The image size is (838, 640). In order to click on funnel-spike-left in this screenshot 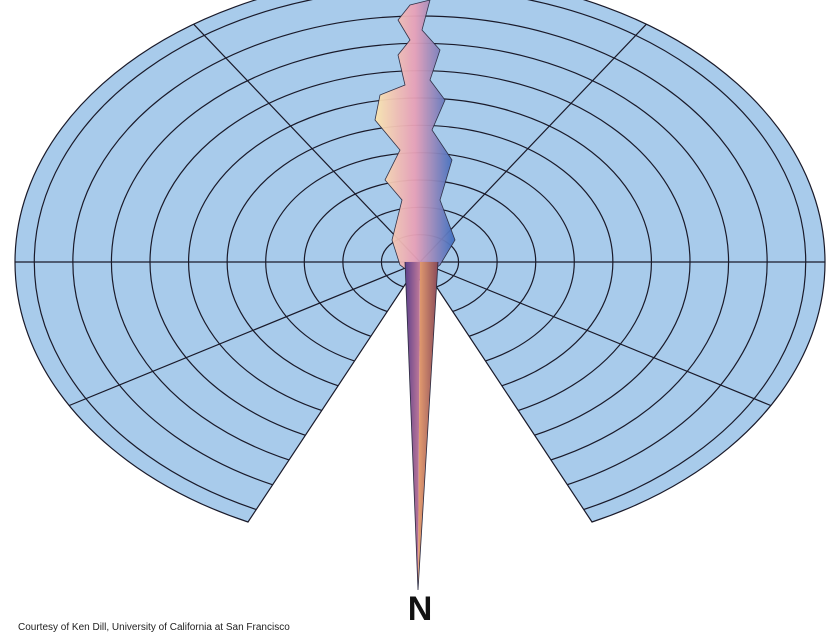, I will do `click(412, 426)`.